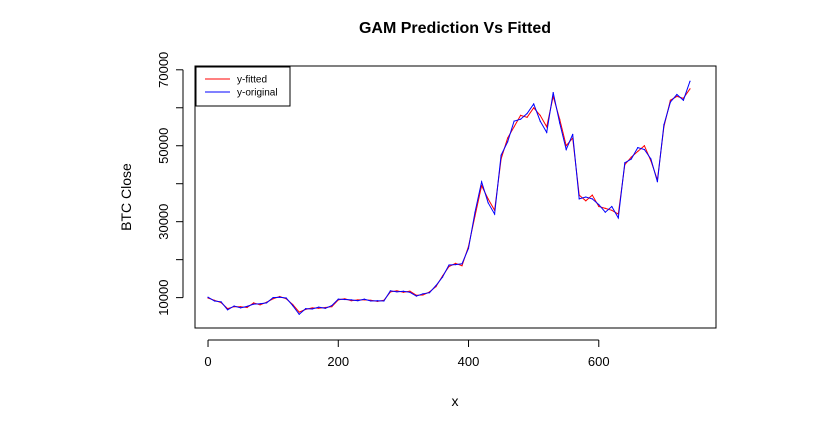  I want to click on x-axis: 0 200 400 600, so click(407, 354).